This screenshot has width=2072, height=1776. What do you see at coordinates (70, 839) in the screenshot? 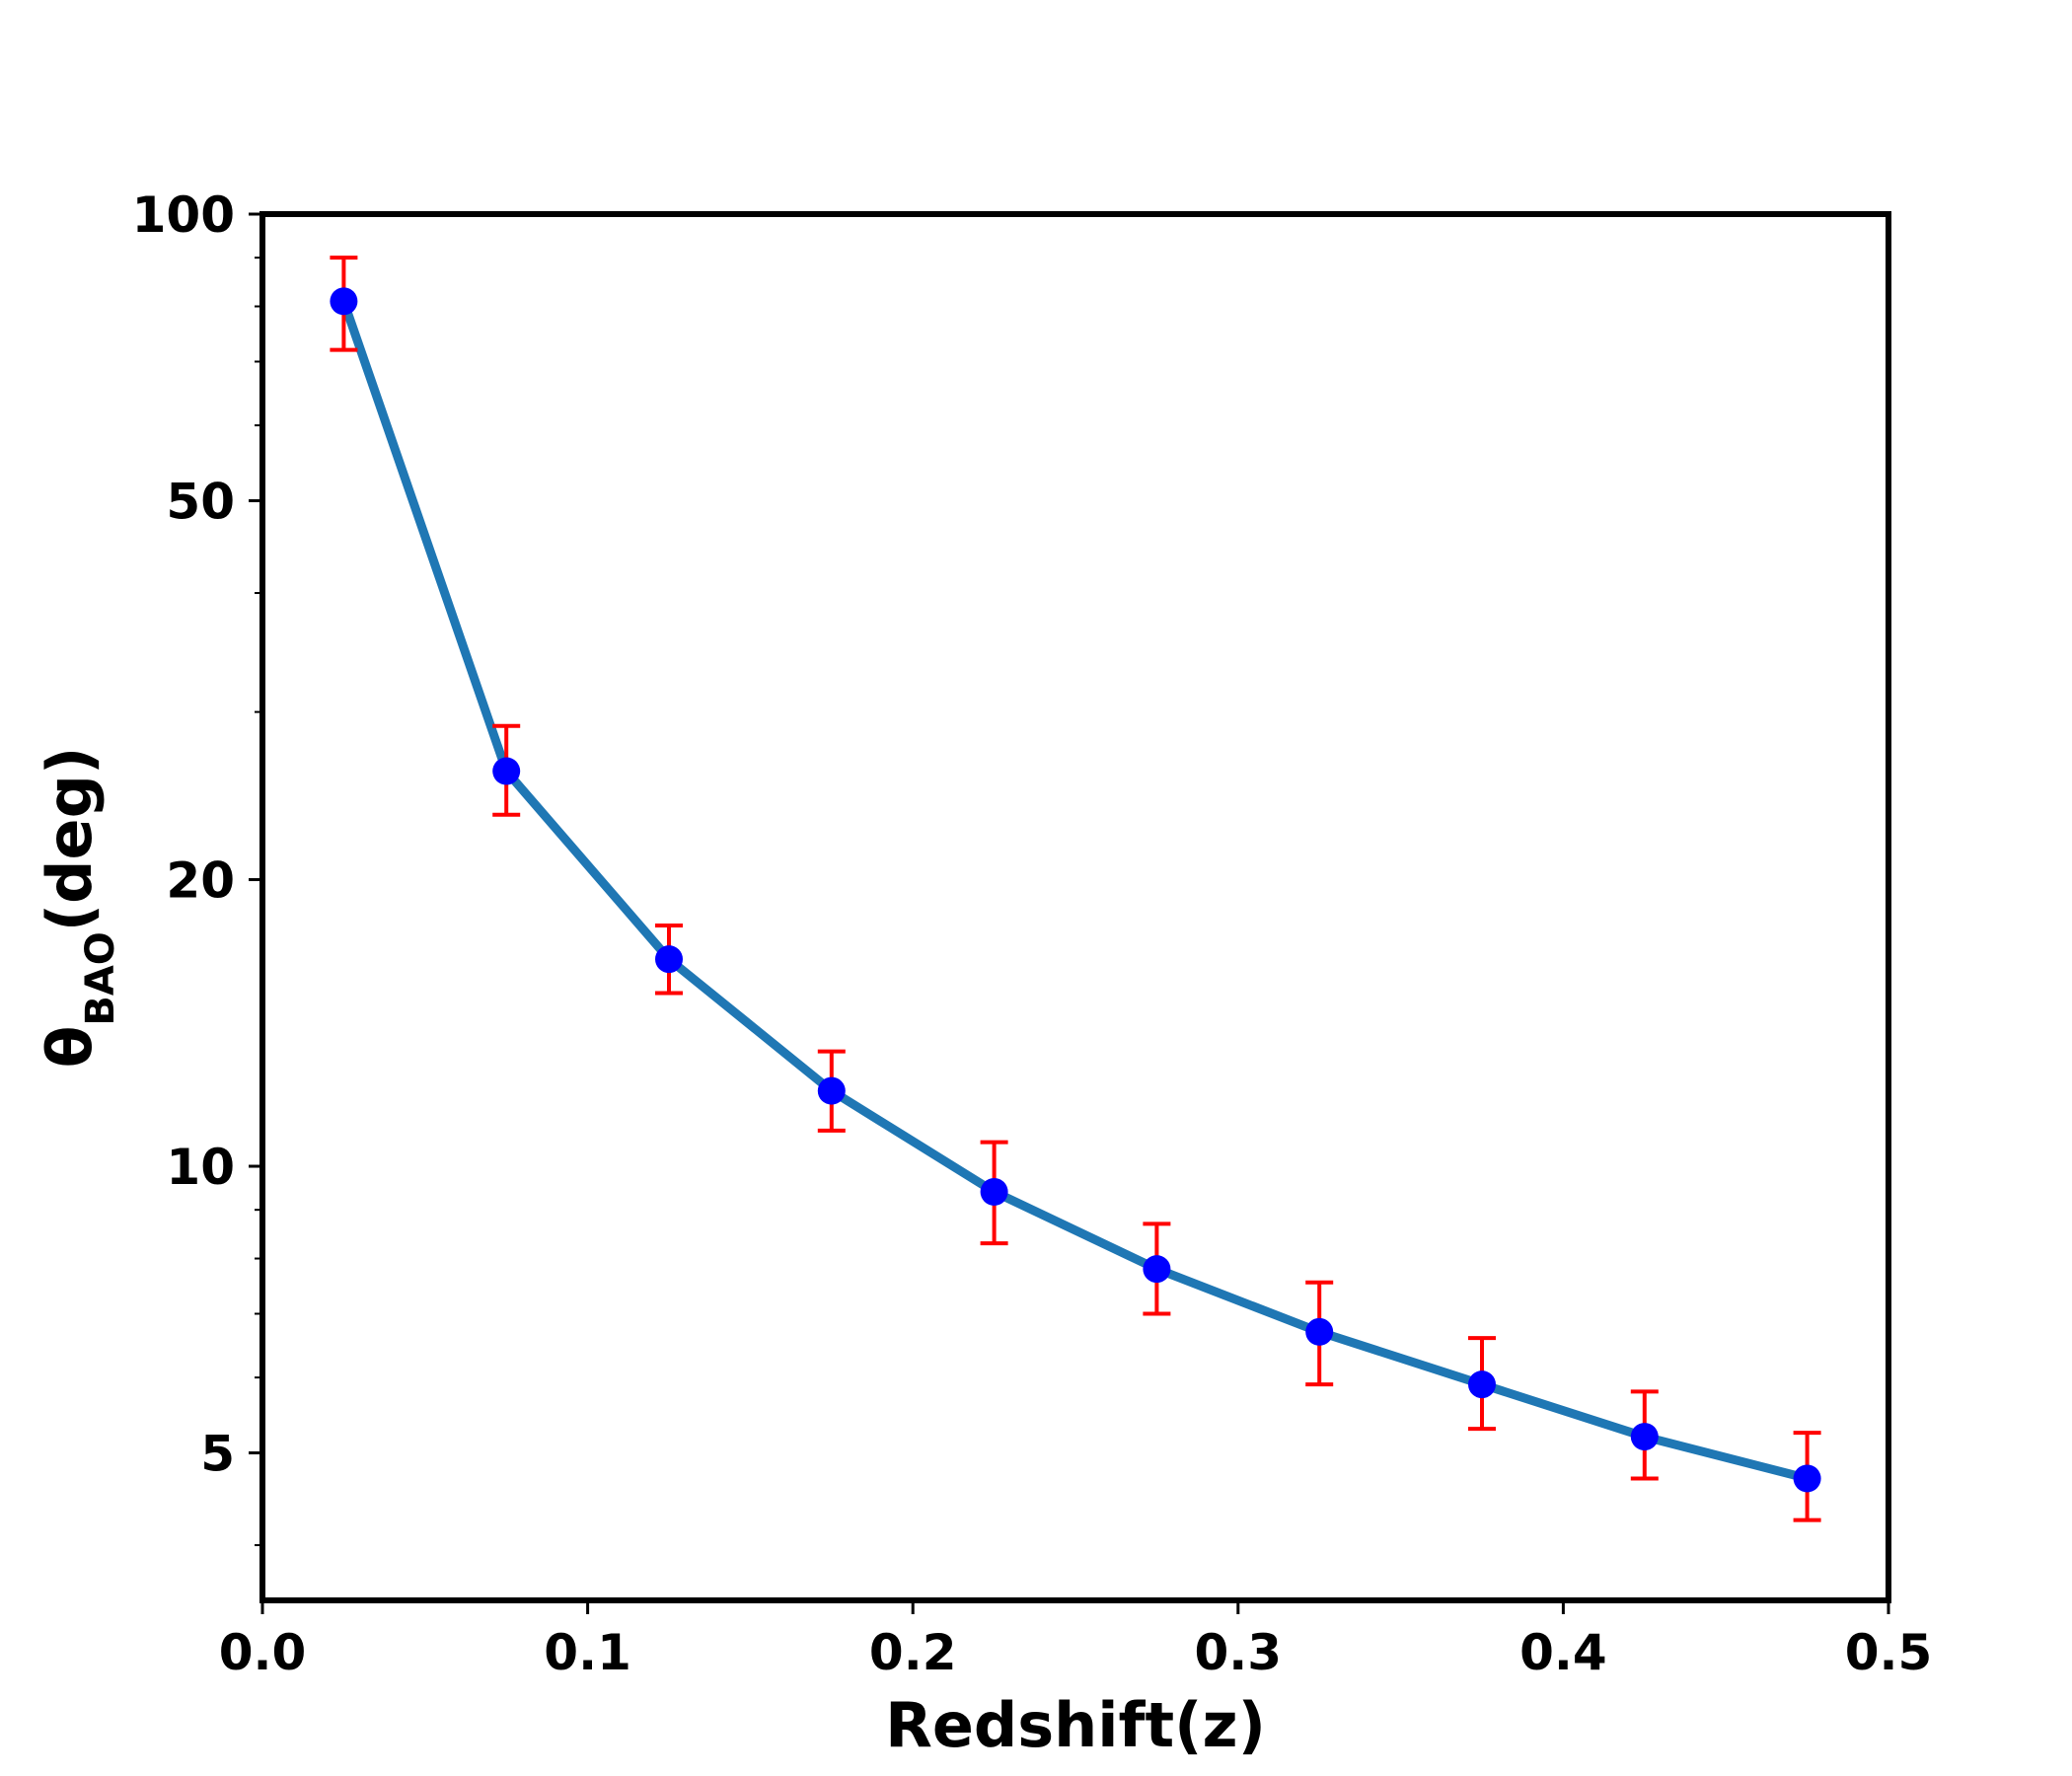
I see `y-axis-title-unit: (deg)` at bounding box center [70, 839].